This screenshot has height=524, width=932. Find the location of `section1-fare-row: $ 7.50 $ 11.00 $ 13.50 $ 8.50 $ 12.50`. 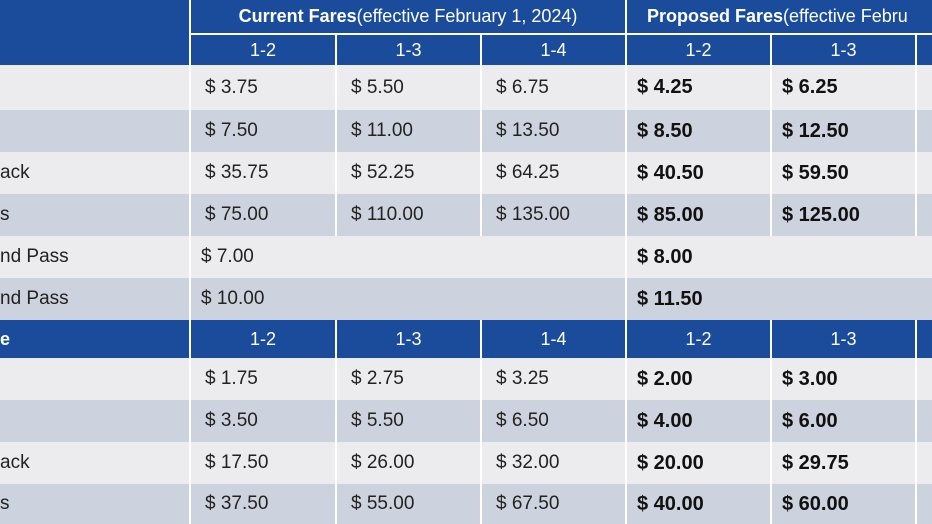

section1-fare-row: $ 7.50 $ 11.00 $ 13.50 $ 8.50 $ 12.50 is located at coordinates (466, 131).